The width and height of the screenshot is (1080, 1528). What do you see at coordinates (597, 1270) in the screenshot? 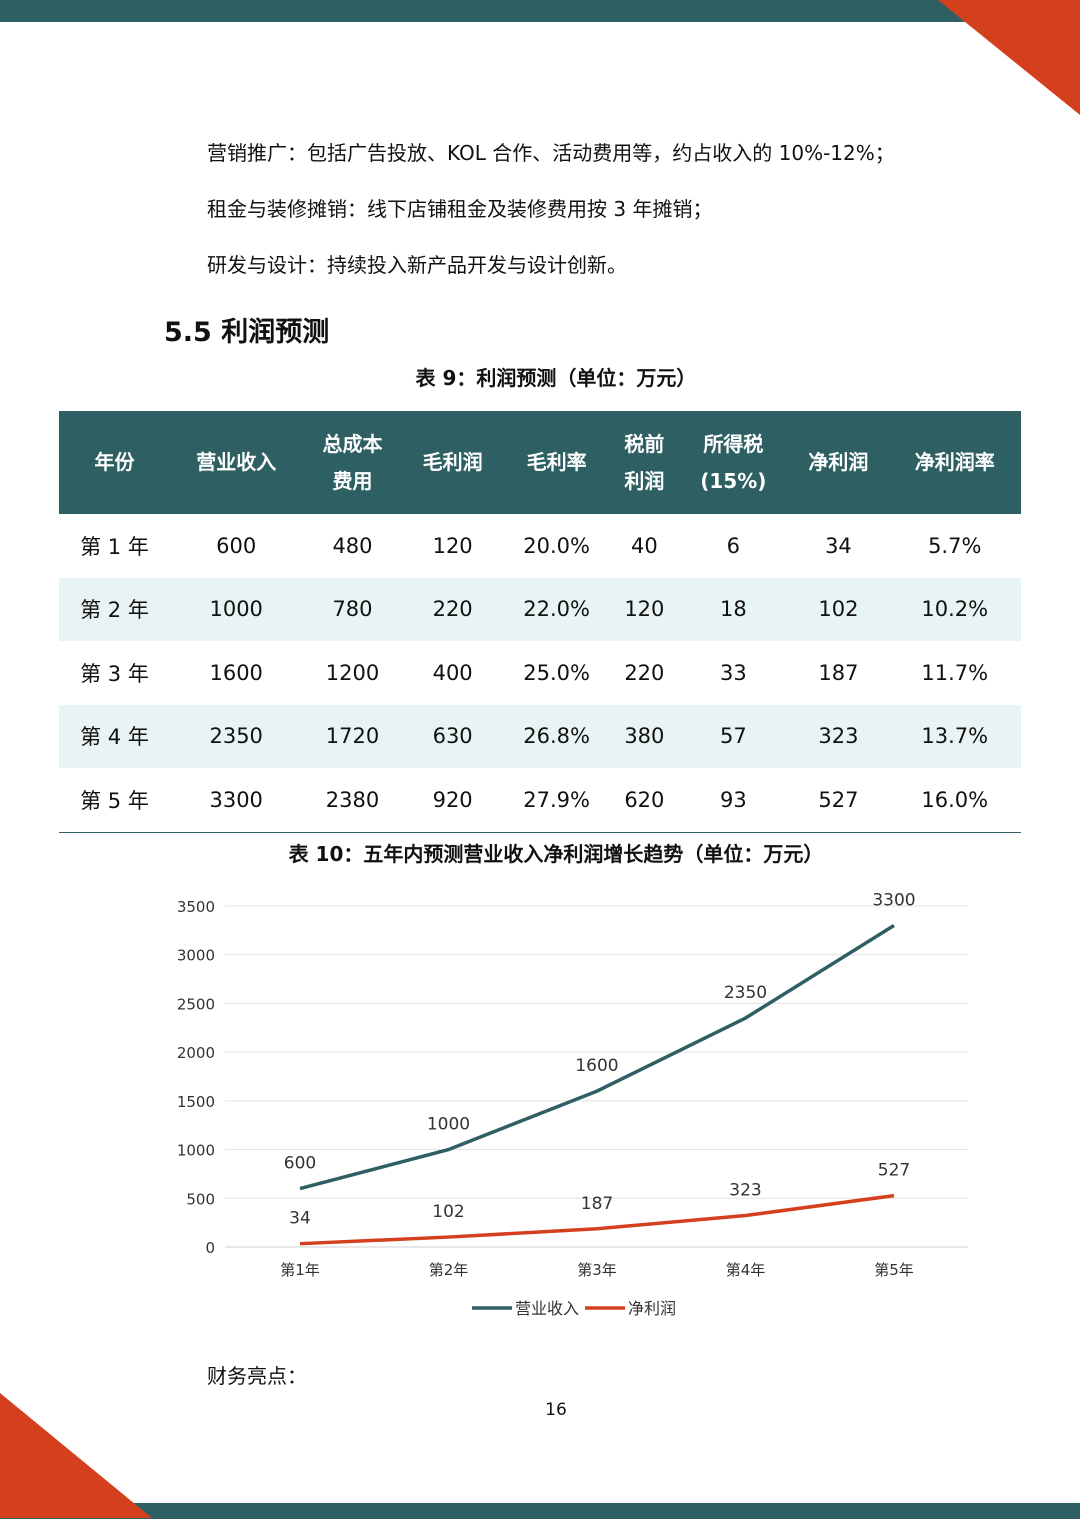
I see `x-tick-label: 第3年` at bounding box center [597, 1270].